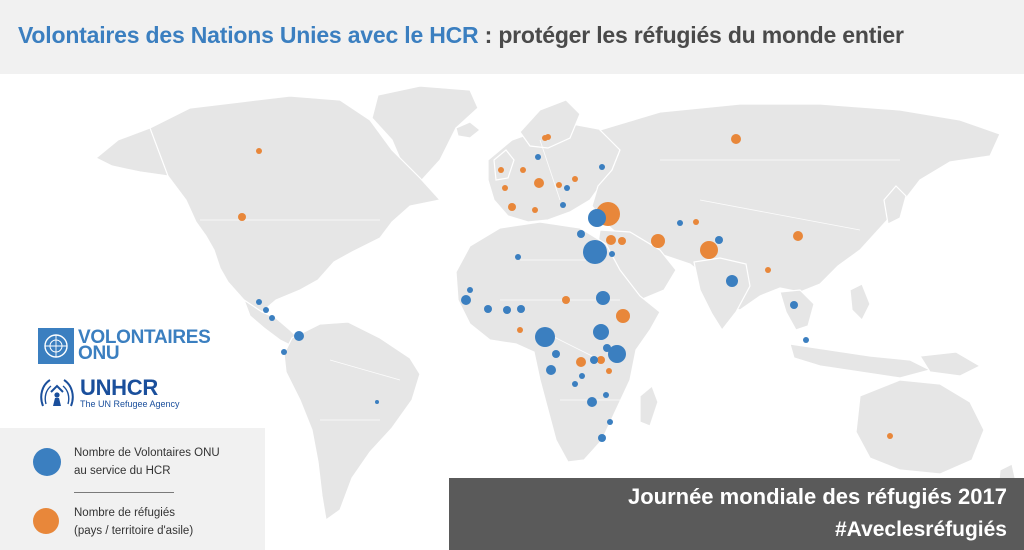 The image size is (1024, 550). I want to click on unhcr-emblem-icon, so click(57, 393).